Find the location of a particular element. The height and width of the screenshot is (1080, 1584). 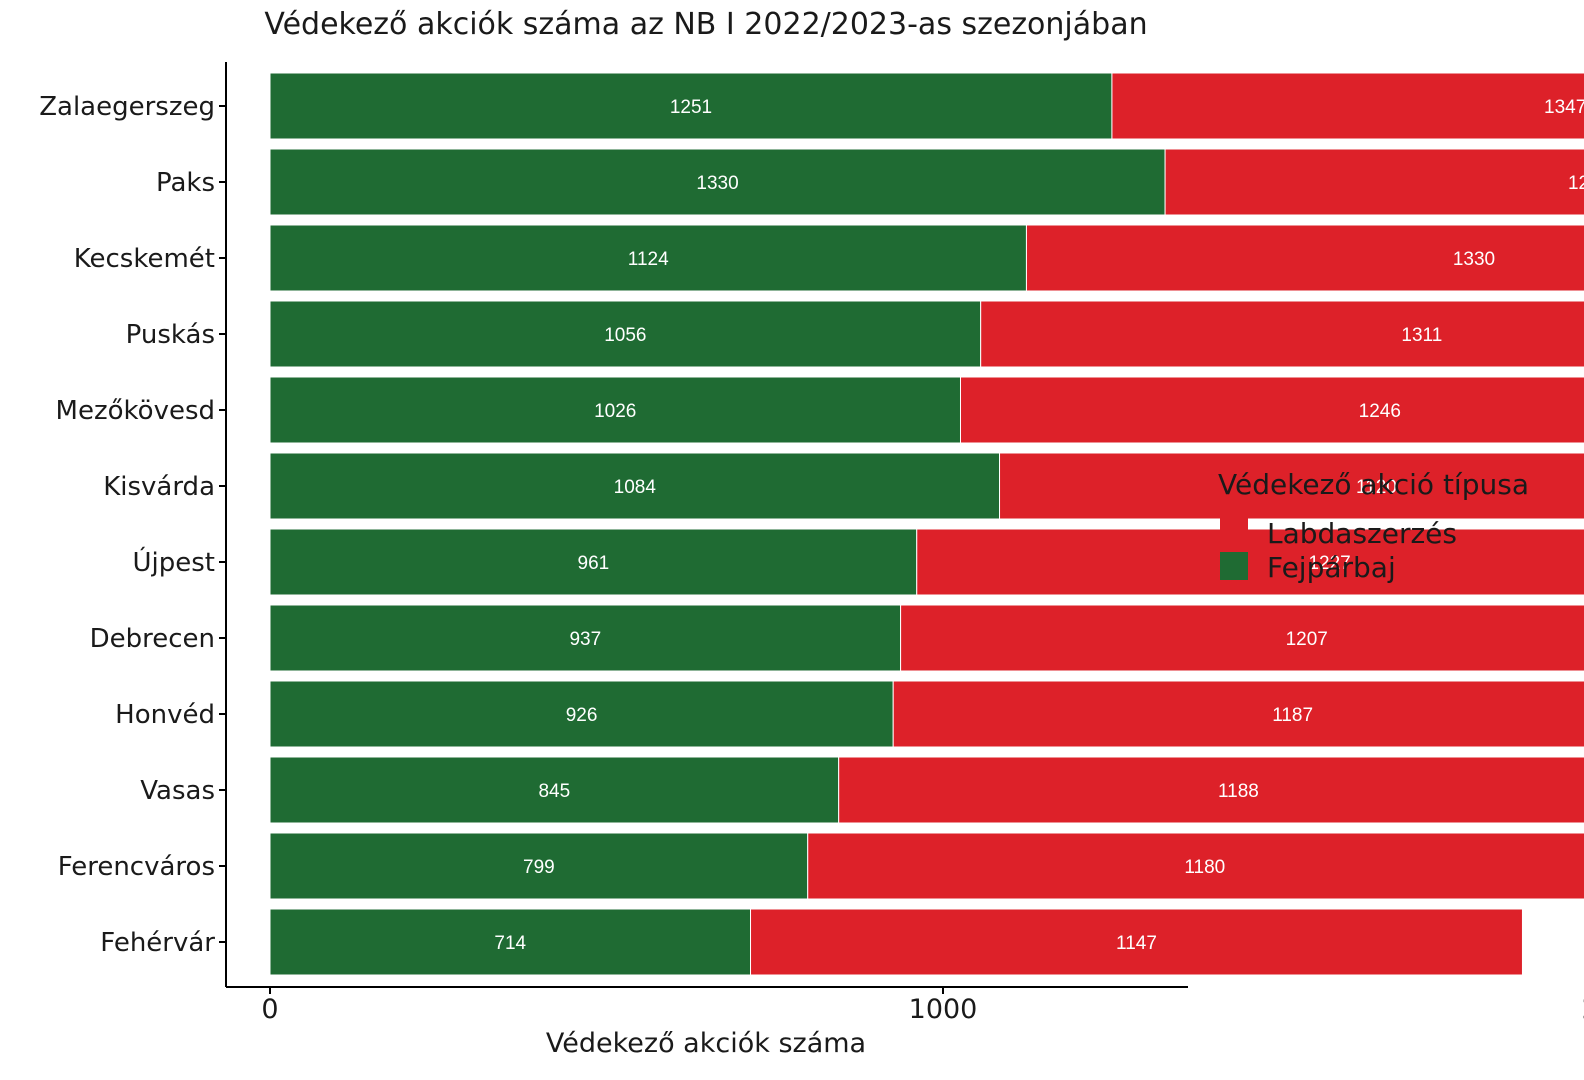

legend-label-labdaszerz-s: Labdaszerzés is located at coordinates (1362, 533).